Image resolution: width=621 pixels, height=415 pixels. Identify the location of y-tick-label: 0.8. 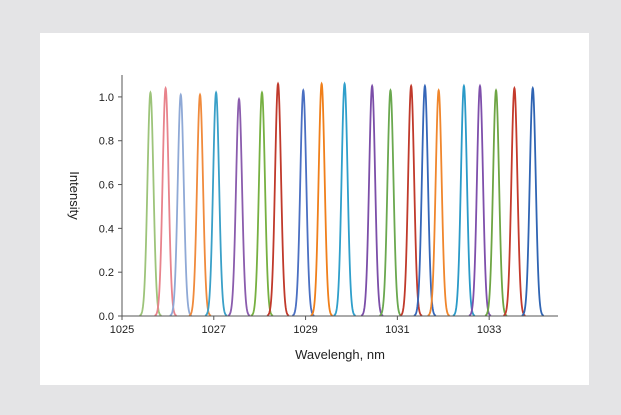
(106, 142).